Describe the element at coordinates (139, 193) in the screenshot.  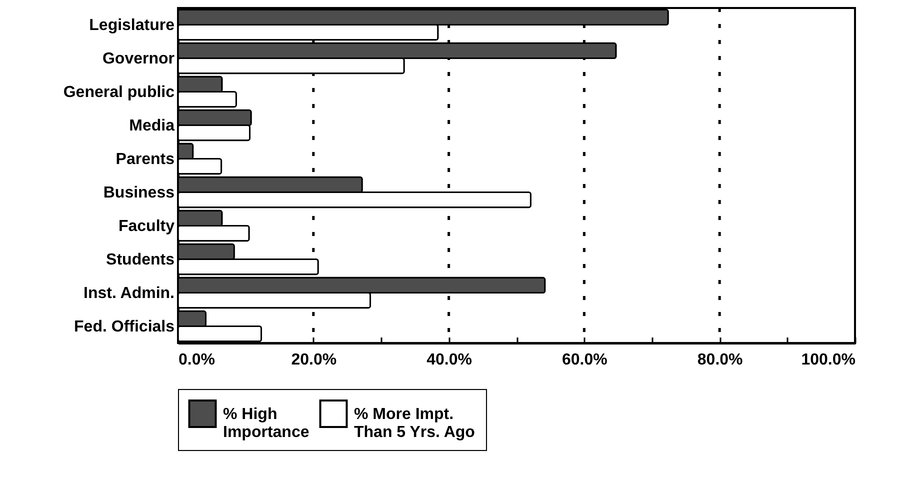
I see `y-tick-label: Business` at that location.